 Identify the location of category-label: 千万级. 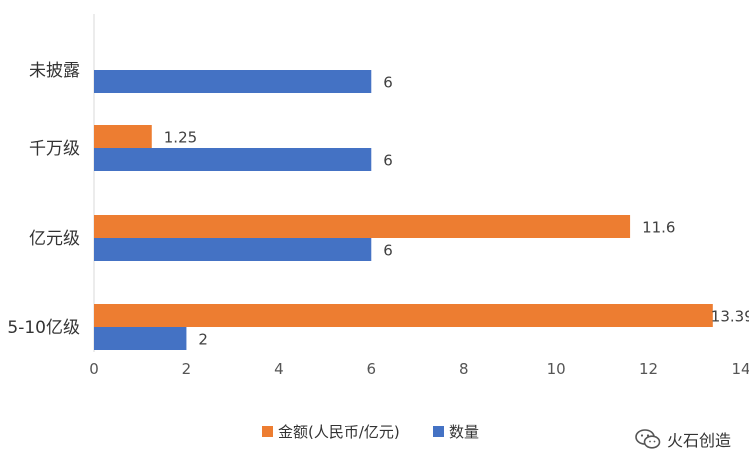
(54, 149).